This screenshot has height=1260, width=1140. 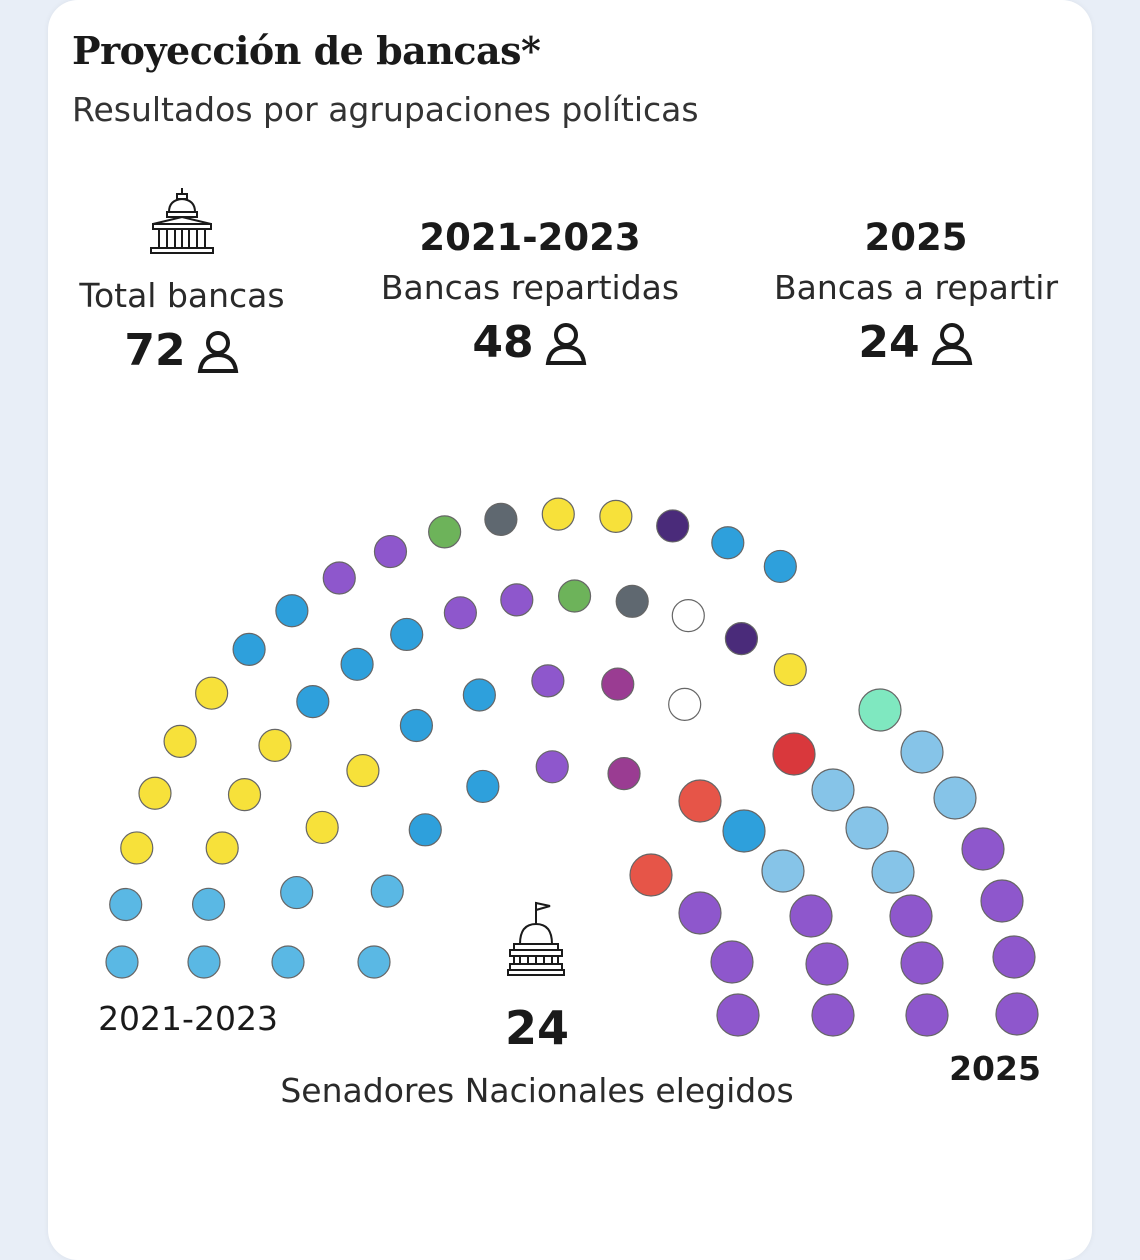 I want to click on capitol-icon, so click(x=536, y=938).